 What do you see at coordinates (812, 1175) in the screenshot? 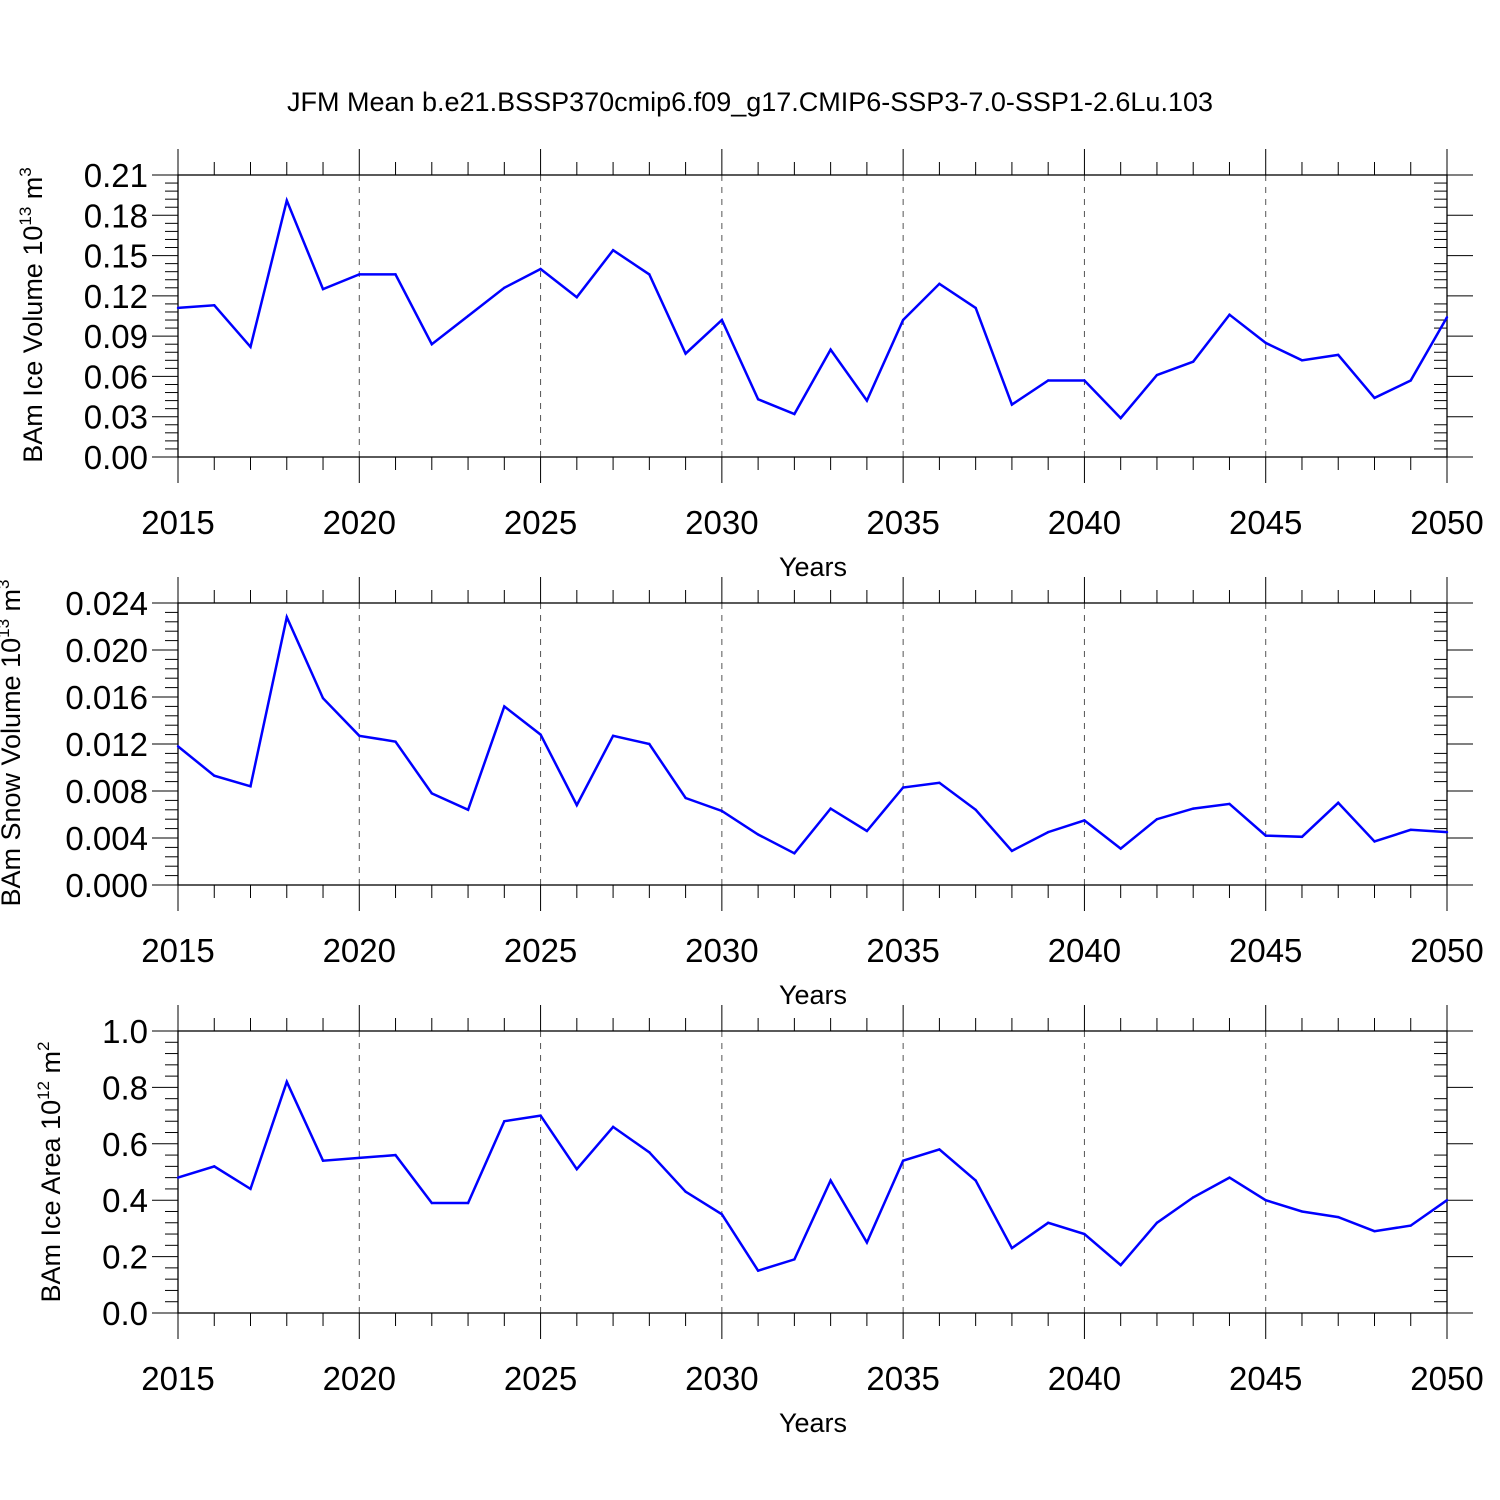
I see `series-line` at bounding box center [812, 1175].